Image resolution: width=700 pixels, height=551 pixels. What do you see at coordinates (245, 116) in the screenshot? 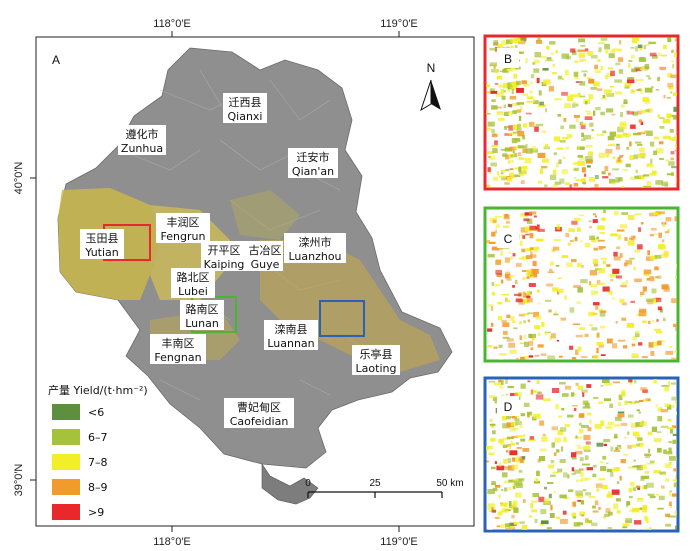
I see `svg-text: Qianxi` at bounding box center [245, 116].